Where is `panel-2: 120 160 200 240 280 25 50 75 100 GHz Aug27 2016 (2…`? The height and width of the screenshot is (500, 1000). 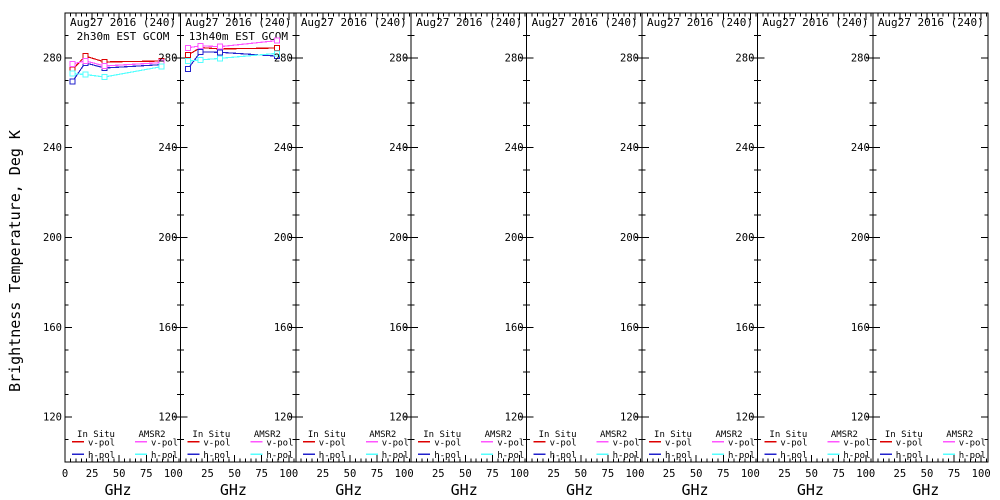 panel-2: 120 160 200 240 280 25 50 75 100 GHz Aug27 2016 (2… is located at coordinates (228, 255).